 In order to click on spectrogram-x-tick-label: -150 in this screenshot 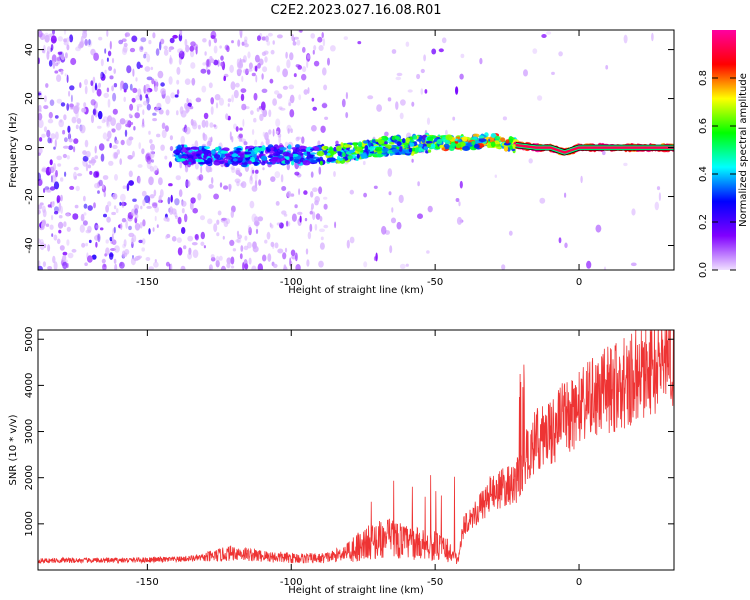, I will do `click(147, 282)`.